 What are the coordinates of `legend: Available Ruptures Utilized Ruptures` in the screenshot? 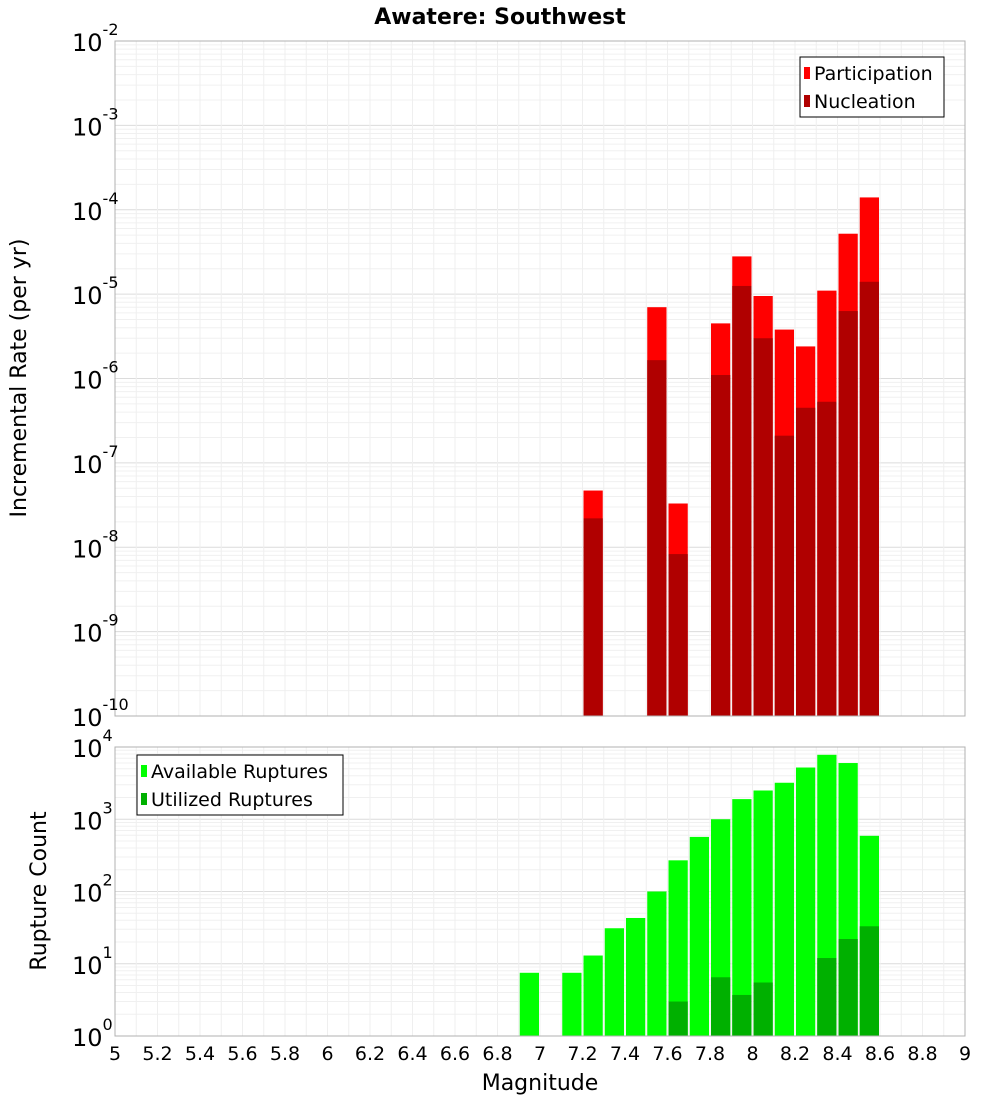 It's located at (240, 785).